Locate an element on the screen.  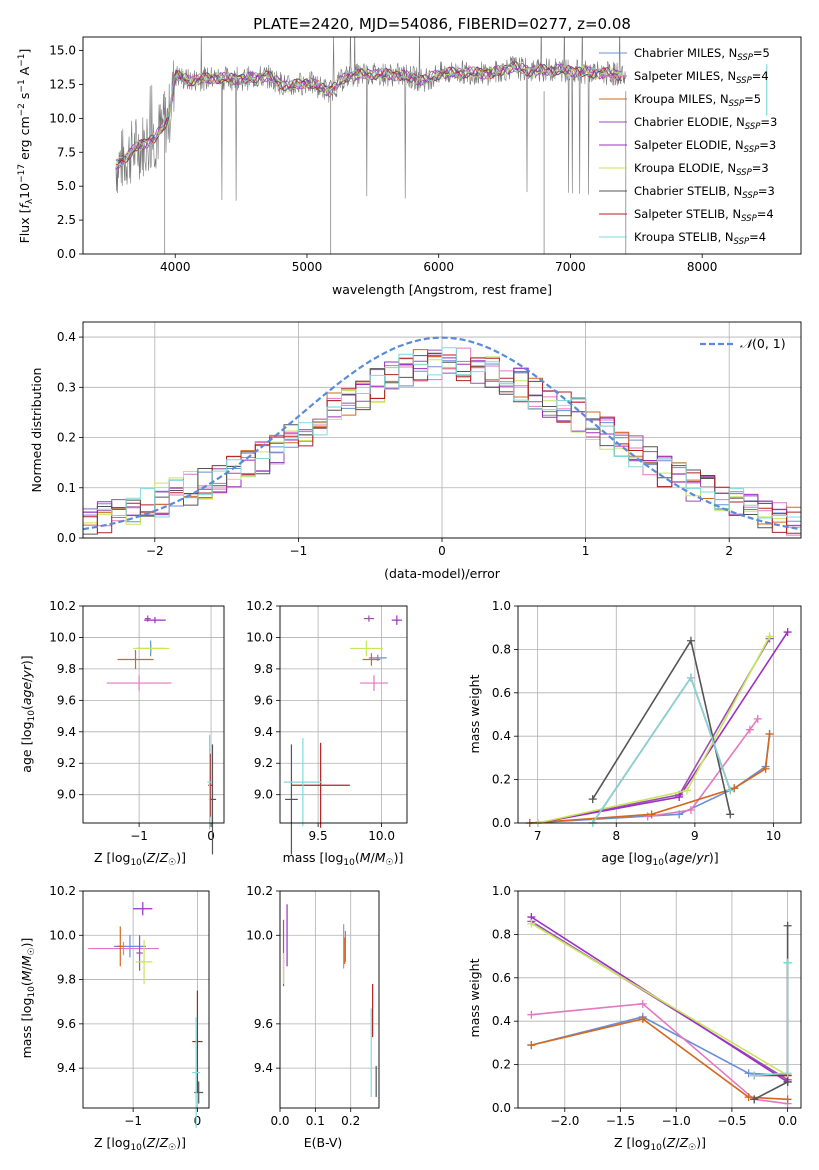
wZ-ylabel: mass weight is located at coordinates (474, 997).